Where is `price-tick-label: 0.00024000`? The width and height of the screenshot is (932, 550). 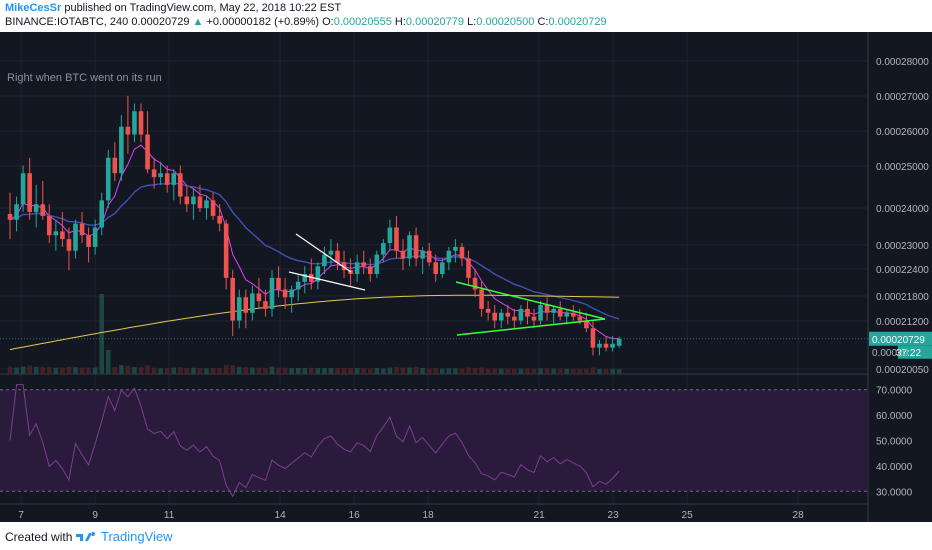 price-tick-label: 0.00024000 is located at coordinates (902, 209).